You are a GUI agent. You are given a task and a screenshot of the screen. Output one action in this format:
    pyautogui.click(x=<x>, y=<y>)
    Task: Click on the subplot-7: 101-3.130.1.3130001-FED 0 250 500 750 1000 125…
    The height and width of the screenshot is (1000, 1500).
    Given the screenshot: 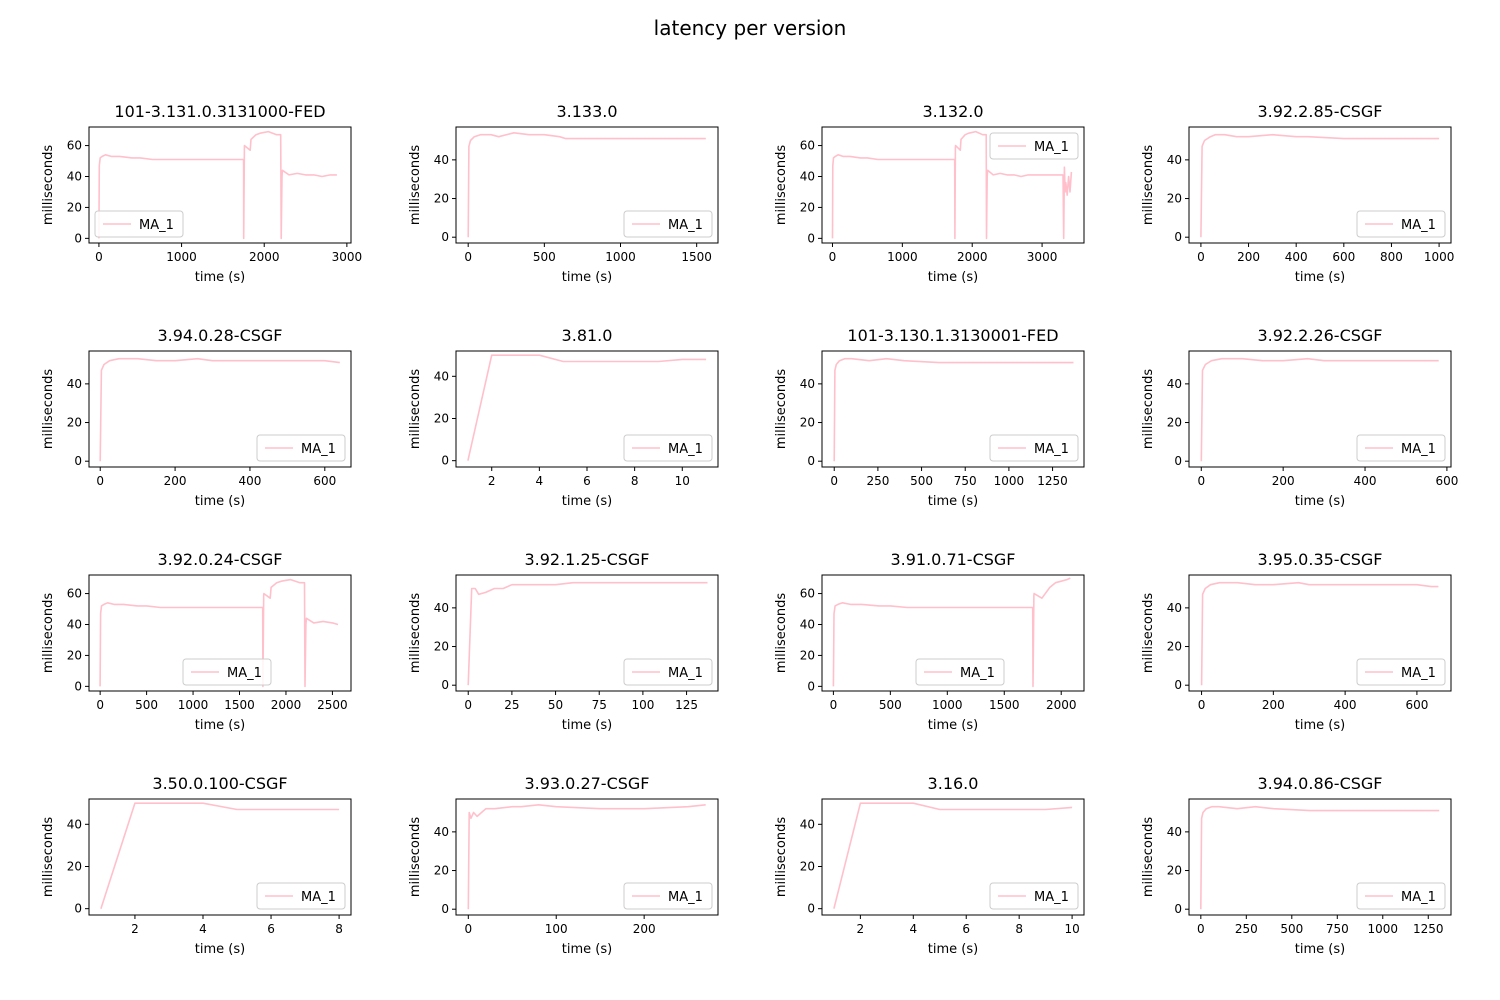 What is the action you would take?
    pyautogui.click(x=929, y=417)
    